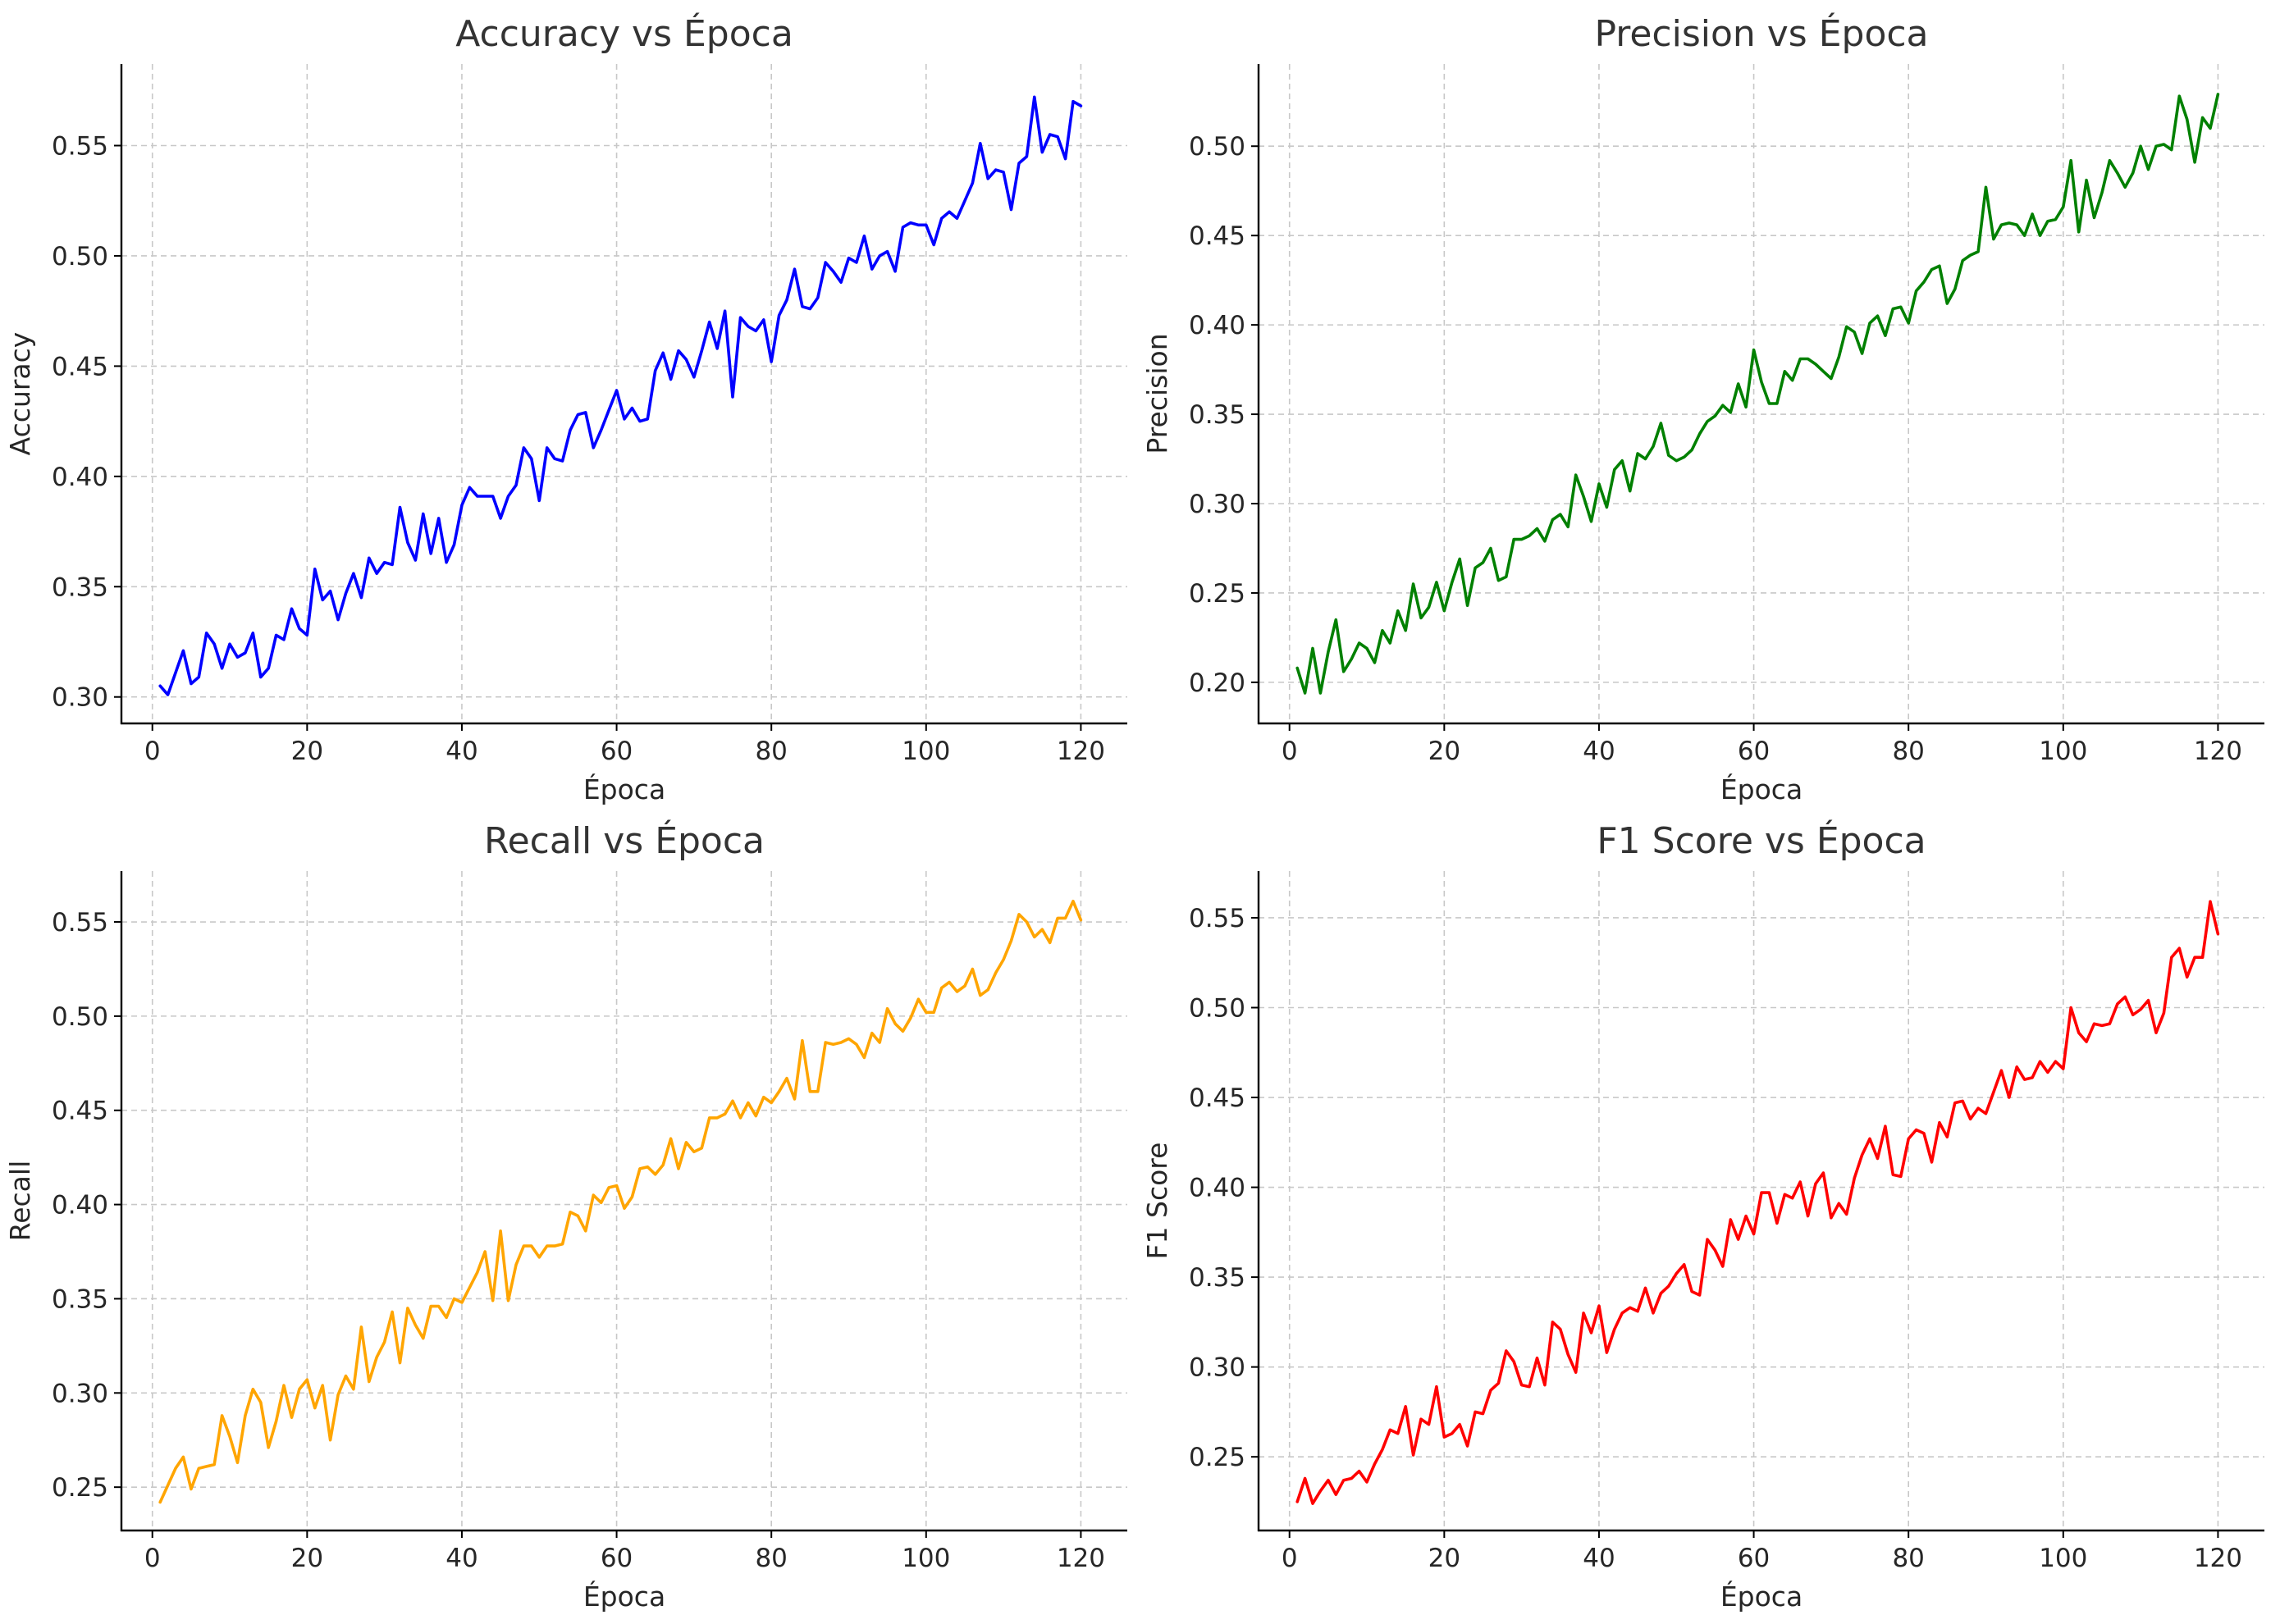 The height and width of the screenshot is (1624, 2280). I want to click on precision-y-axis-label: Precision, so click(1157, 393).